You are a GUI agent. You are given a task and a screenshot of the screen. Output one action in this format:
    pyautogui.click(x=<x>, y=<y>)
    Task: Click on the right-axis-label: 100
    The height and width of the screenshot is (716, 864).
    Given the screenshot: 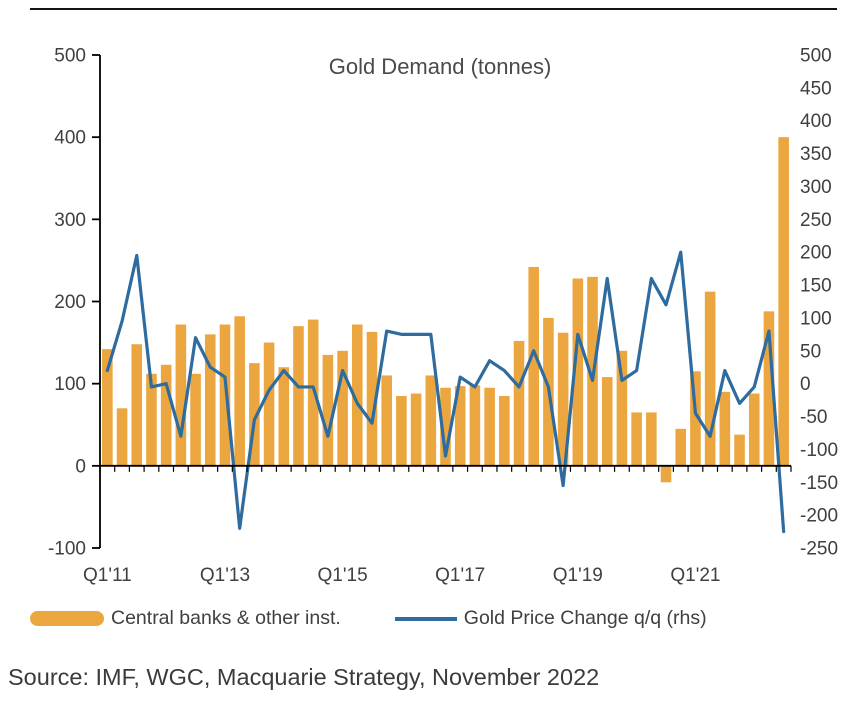 What is the action you would take?
    pyautogui.click(x=816, y=318)
    